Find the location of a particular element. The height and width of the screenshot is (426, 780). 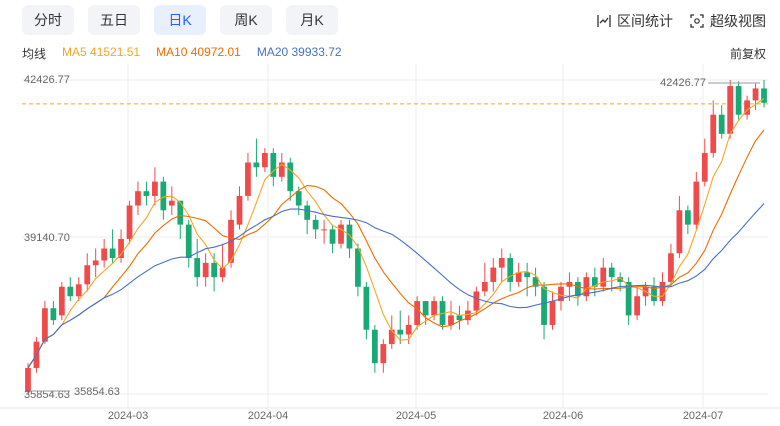

tab-intraday: 分时 is located at coordinates (48, 20).